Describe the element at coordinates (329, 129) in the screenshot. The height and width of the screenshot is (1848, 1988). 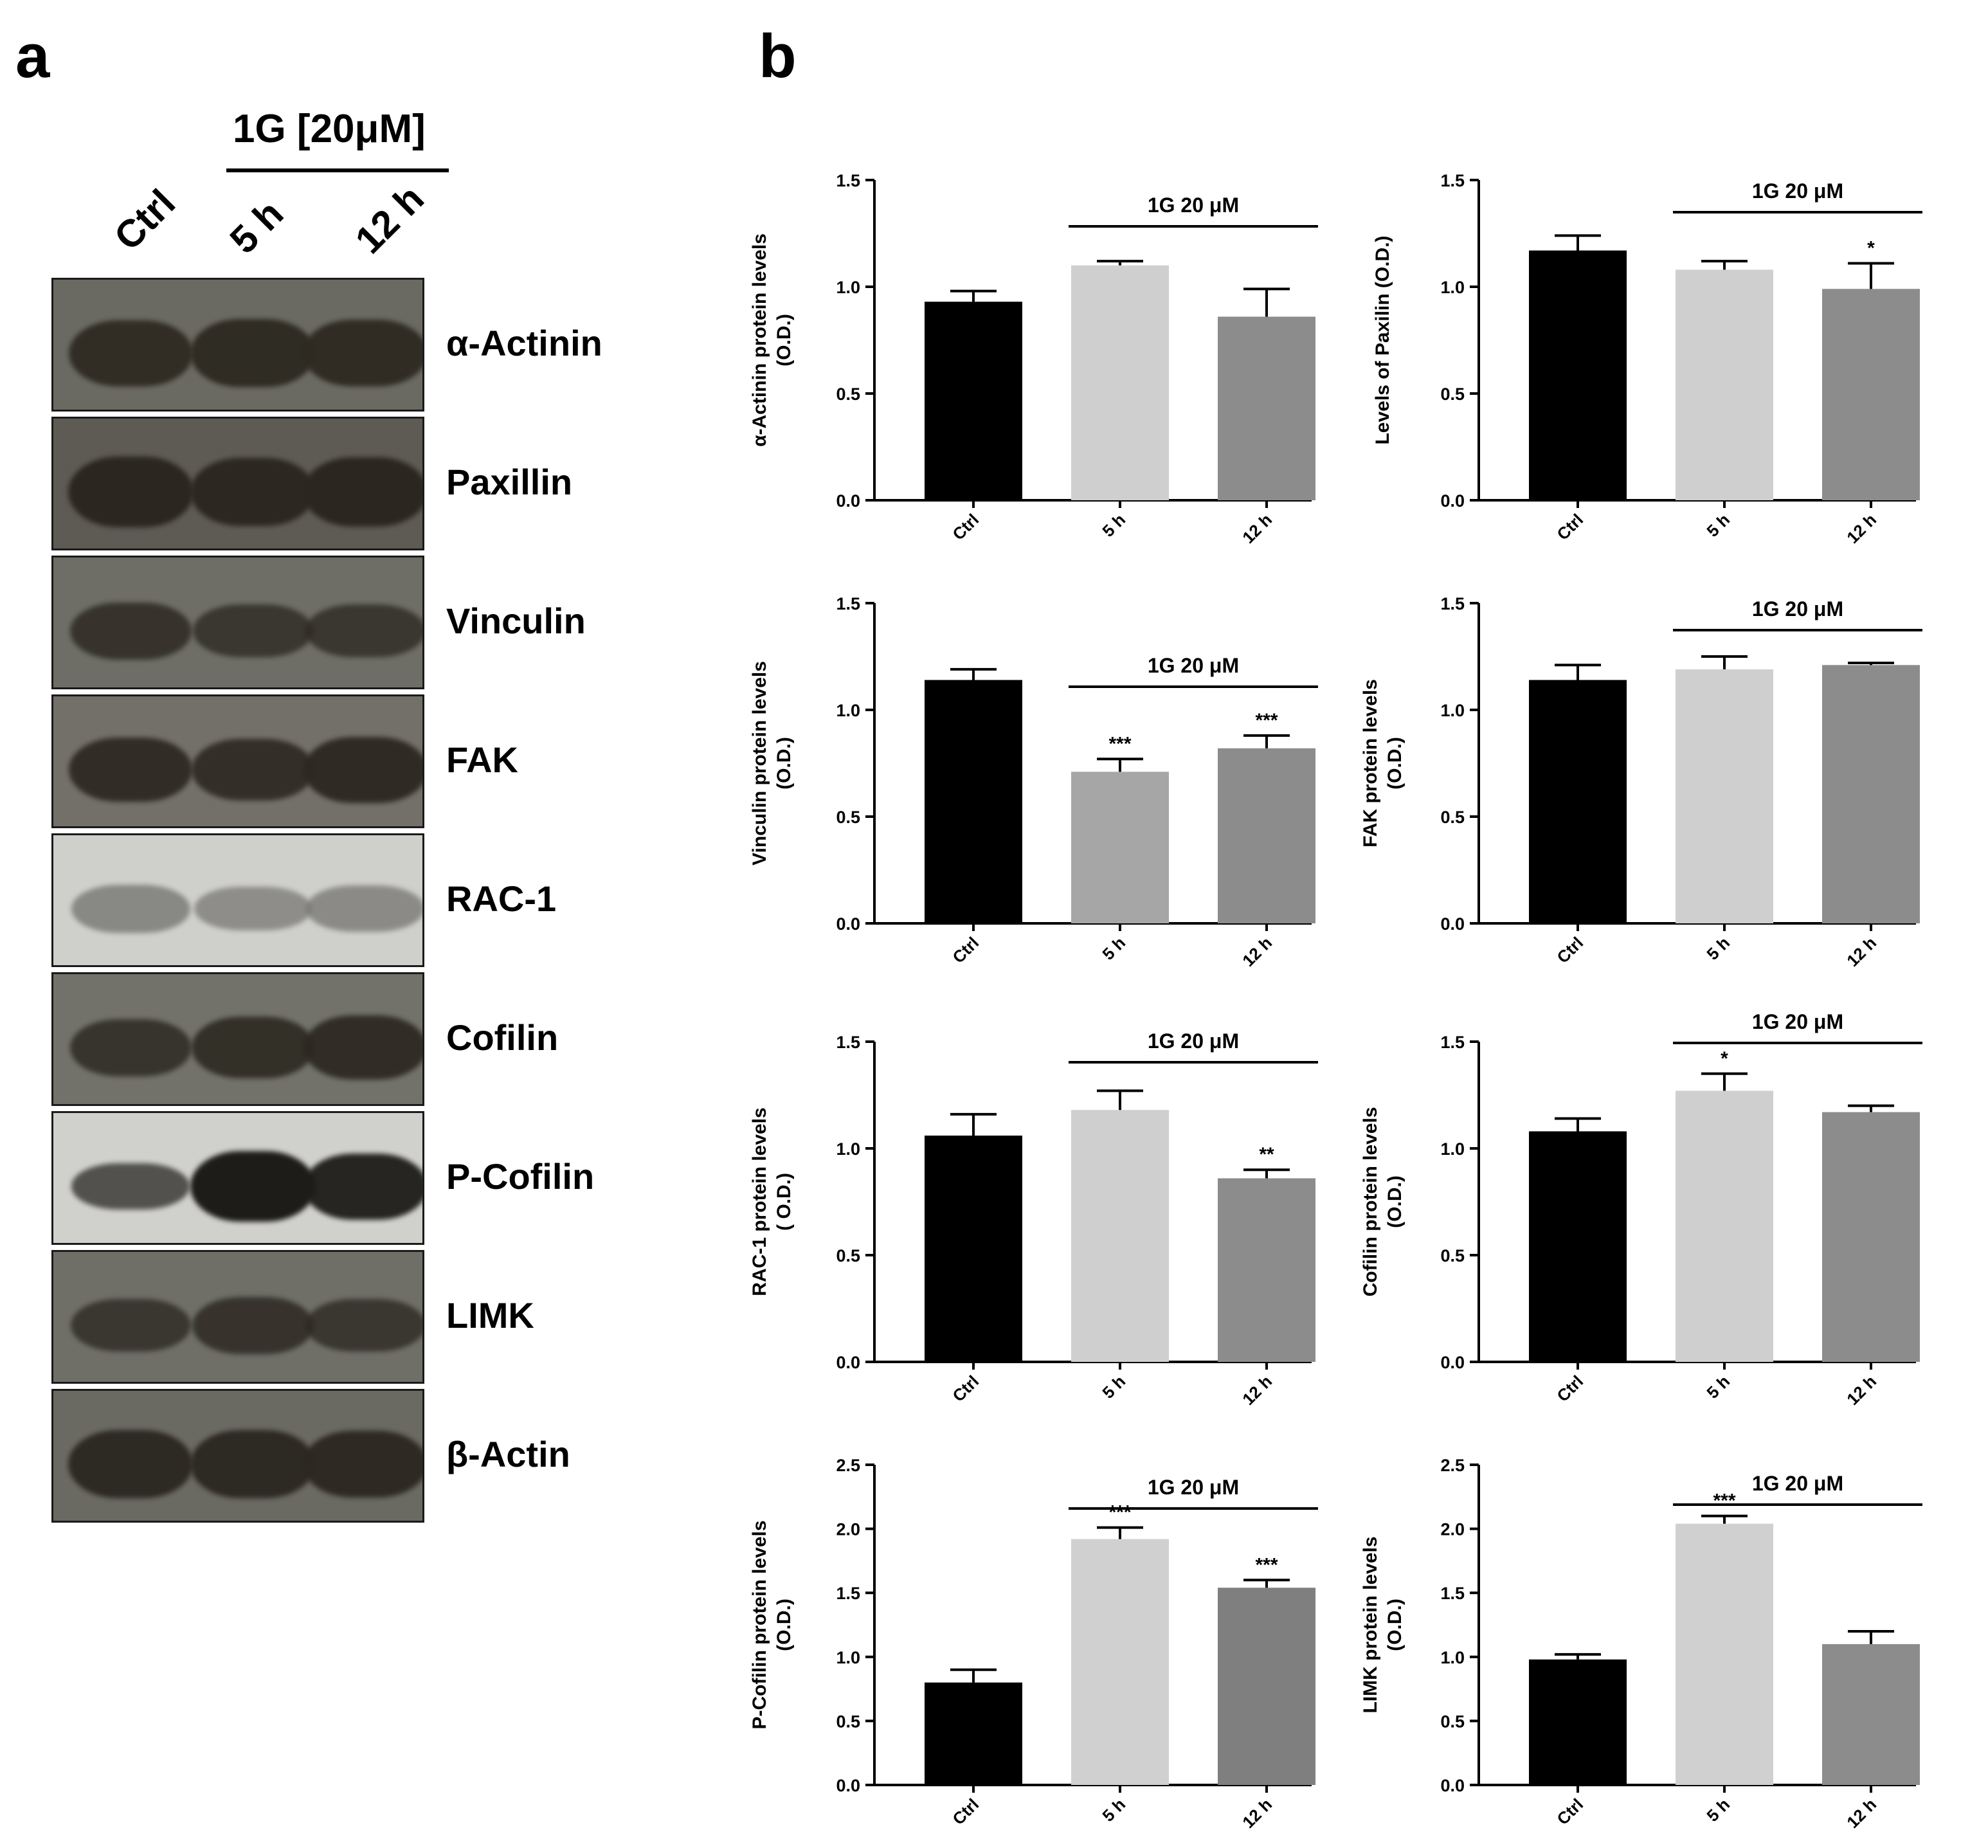
I see `treatment-header: 1G [20μM]` at that location.